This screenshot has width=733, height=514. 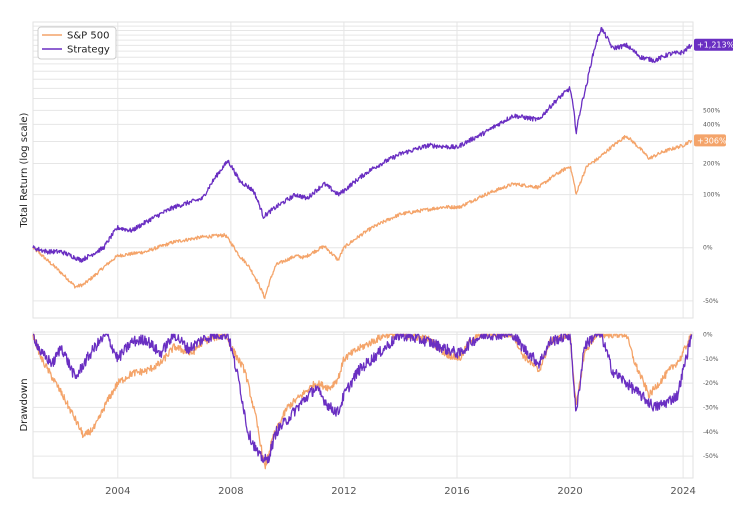 I want to click on x-tick-label: 2004, so click(x=117, y=491).